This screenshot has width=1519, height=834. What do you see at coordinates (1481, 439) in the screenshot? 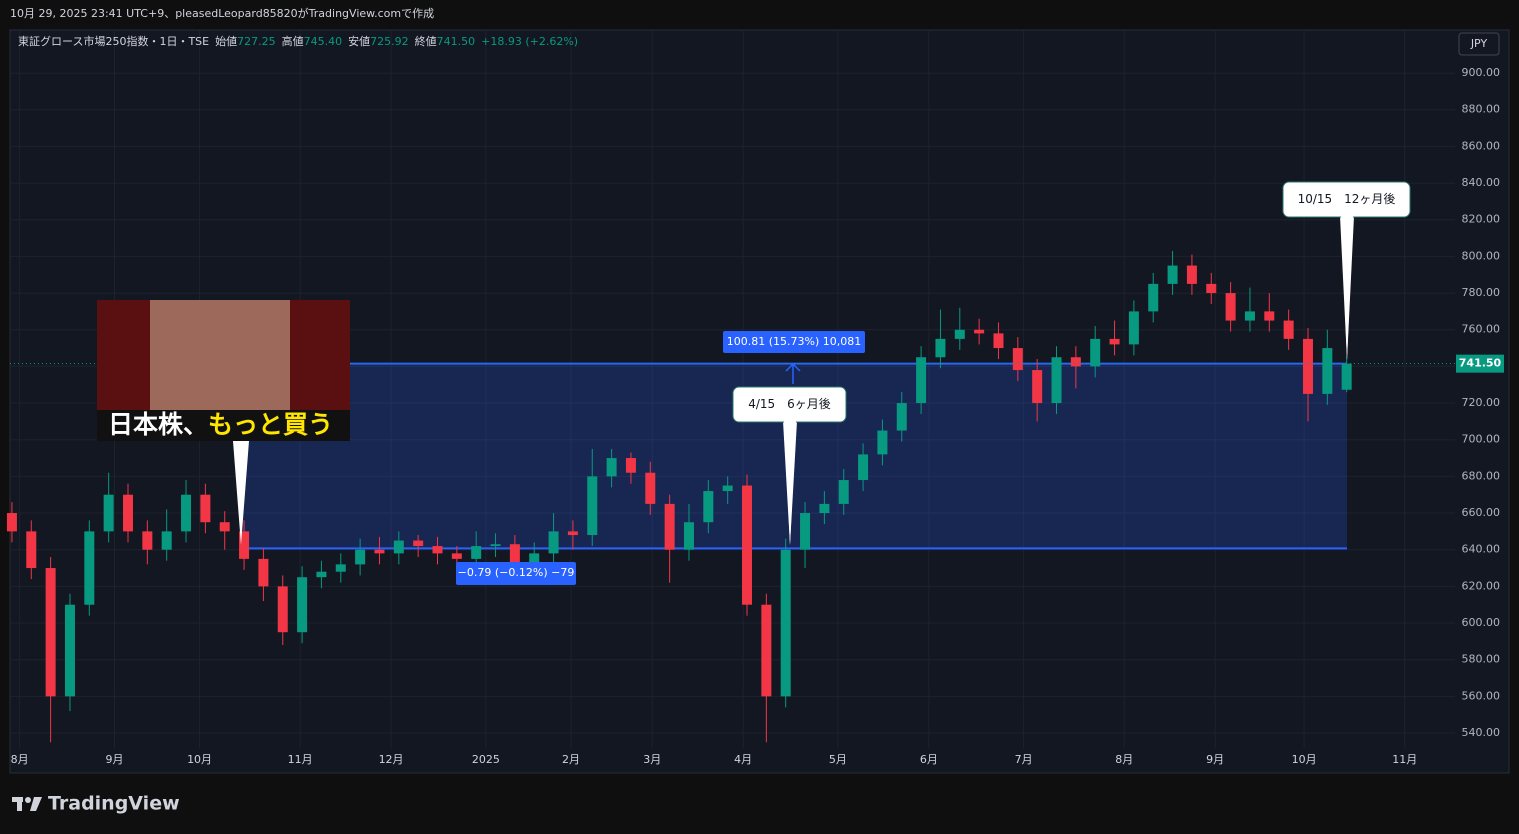
I see `y-tick-label: 700.00` at bounding box center [1481, 439].